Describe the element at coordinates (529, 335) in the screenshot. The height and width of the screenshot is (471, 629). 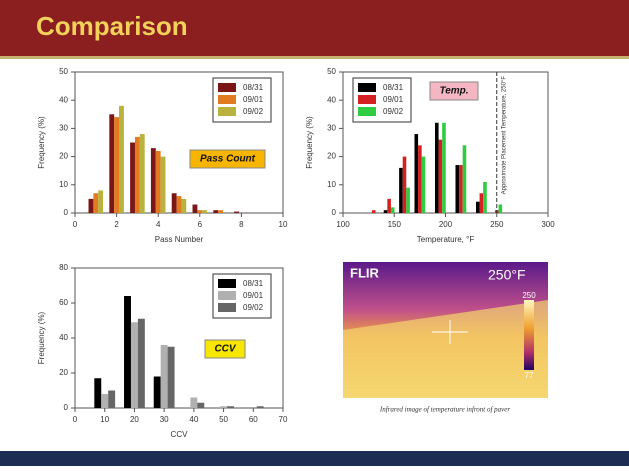
I see `thermal-scale` at that location.